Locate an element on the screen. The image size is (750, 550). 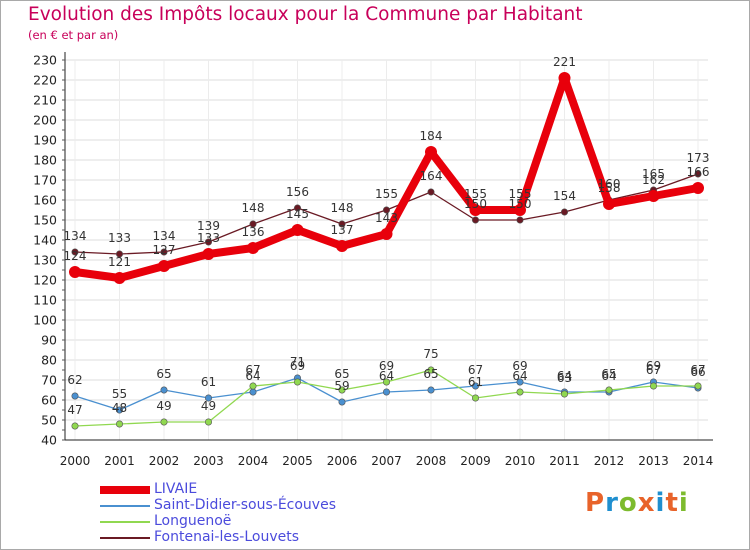
logo-letter: P is located at coordinates (595, 503).